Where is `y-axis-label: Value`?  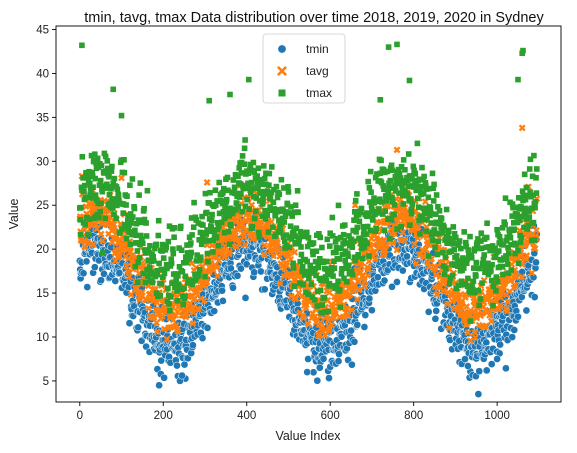 y-axis-label: Value is located at coordinates (14, 213).